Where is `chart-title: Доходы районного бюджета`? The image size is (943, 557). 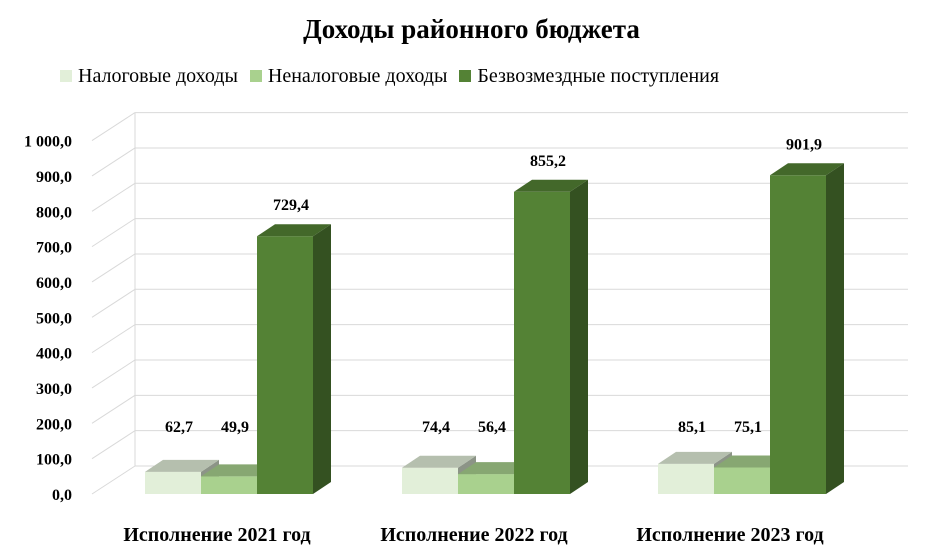
chart-title: Доходы районного бюджета is located at coordinates (471, 29).